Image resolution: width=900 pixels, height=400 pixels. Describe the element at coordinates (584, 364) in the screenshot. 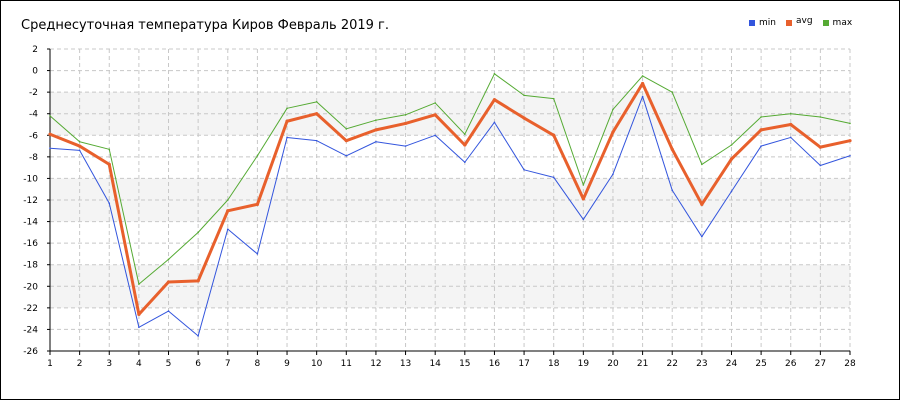

I see `x-tick-label: 19` at that location.